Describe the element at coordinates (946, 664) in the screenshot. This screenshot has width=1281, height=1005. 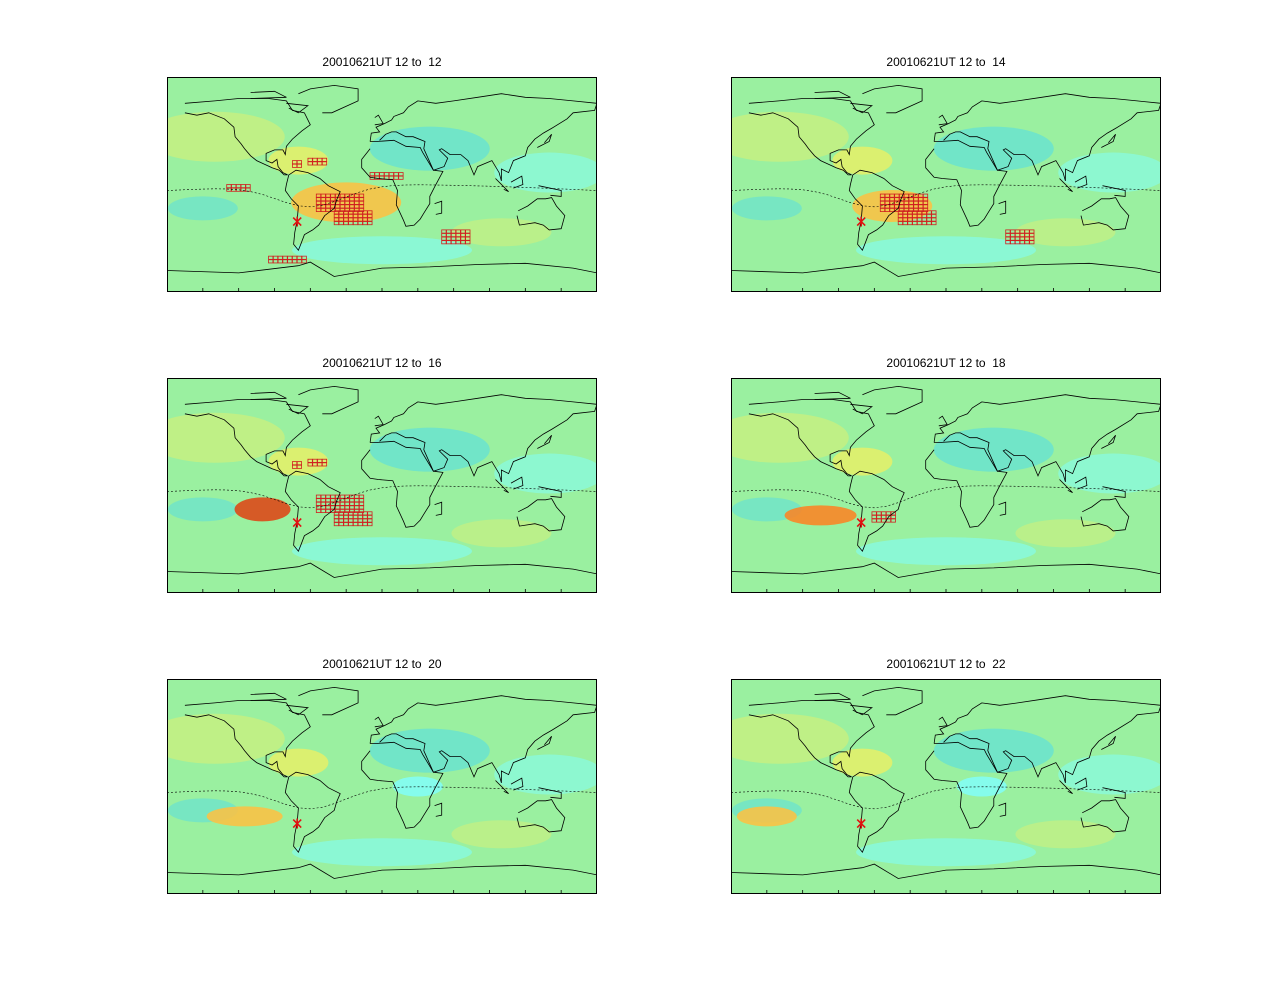
I see `panel-title: 20010621UT 12 to 22` at that location.